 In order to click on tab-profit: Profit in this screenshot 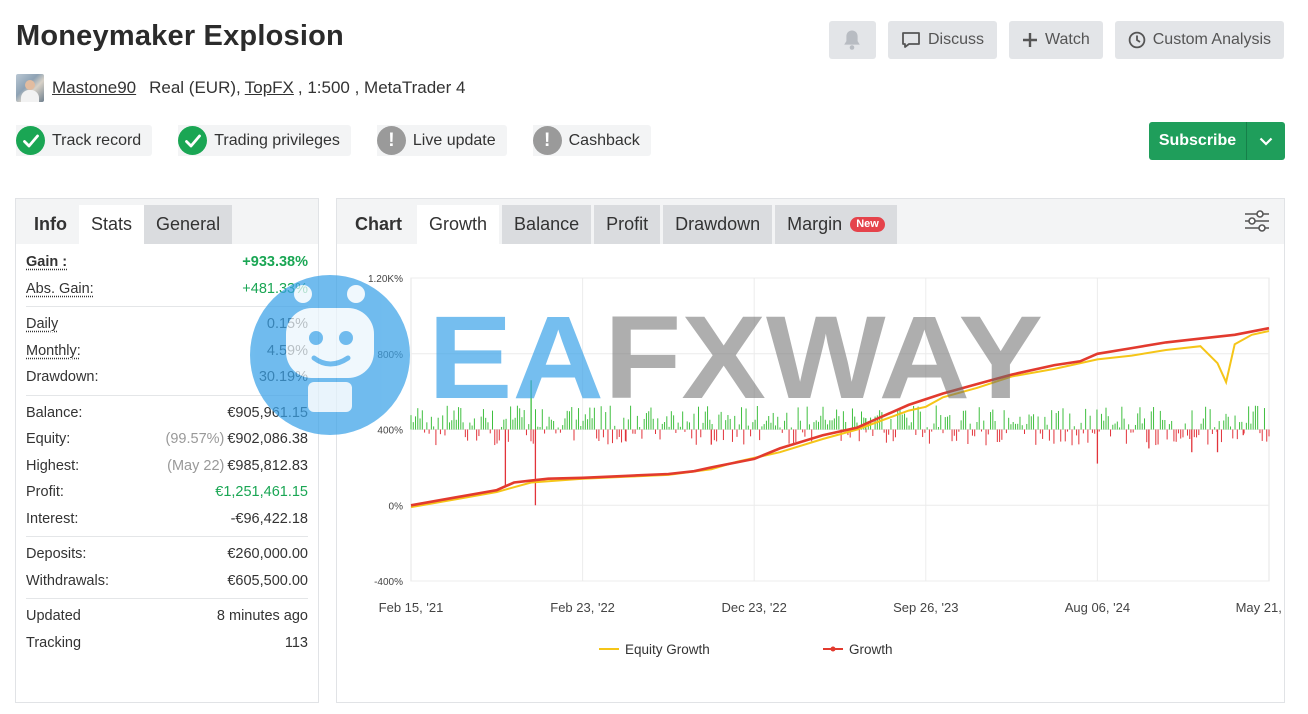, I will do `click(627, 224)`.